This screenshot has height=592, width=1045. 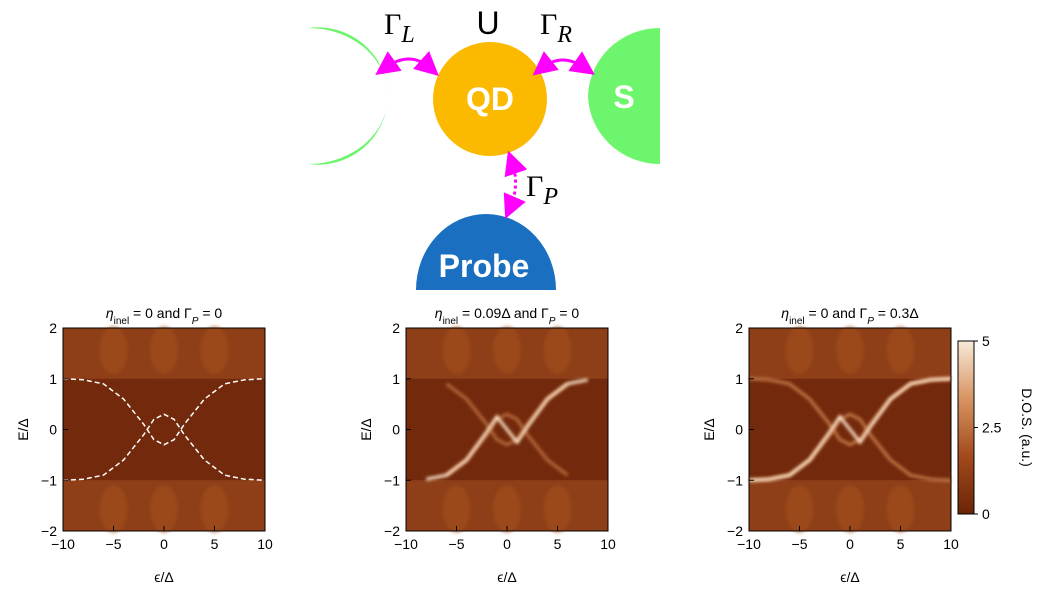 What do you see at coordinates (986, 341) in the screenshot?
I see `colorbar-tick-label: 5` at bounding box center [986, 341].